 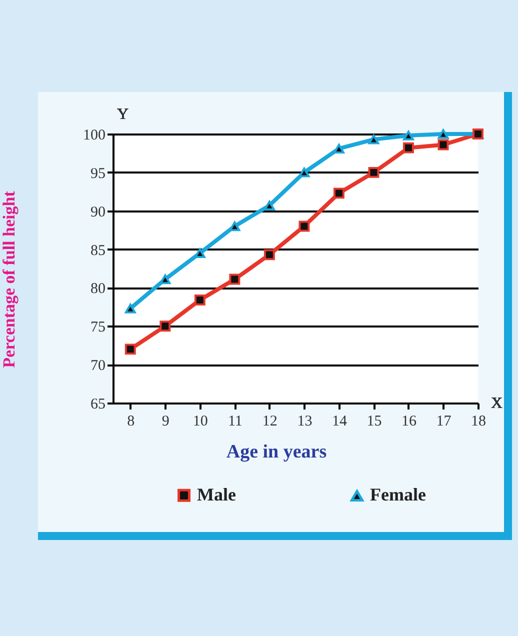 What do you see at coordinates (409, 422) in the screenshot?
I see `x-tick-label: 16` at bounding box center [409, 422].